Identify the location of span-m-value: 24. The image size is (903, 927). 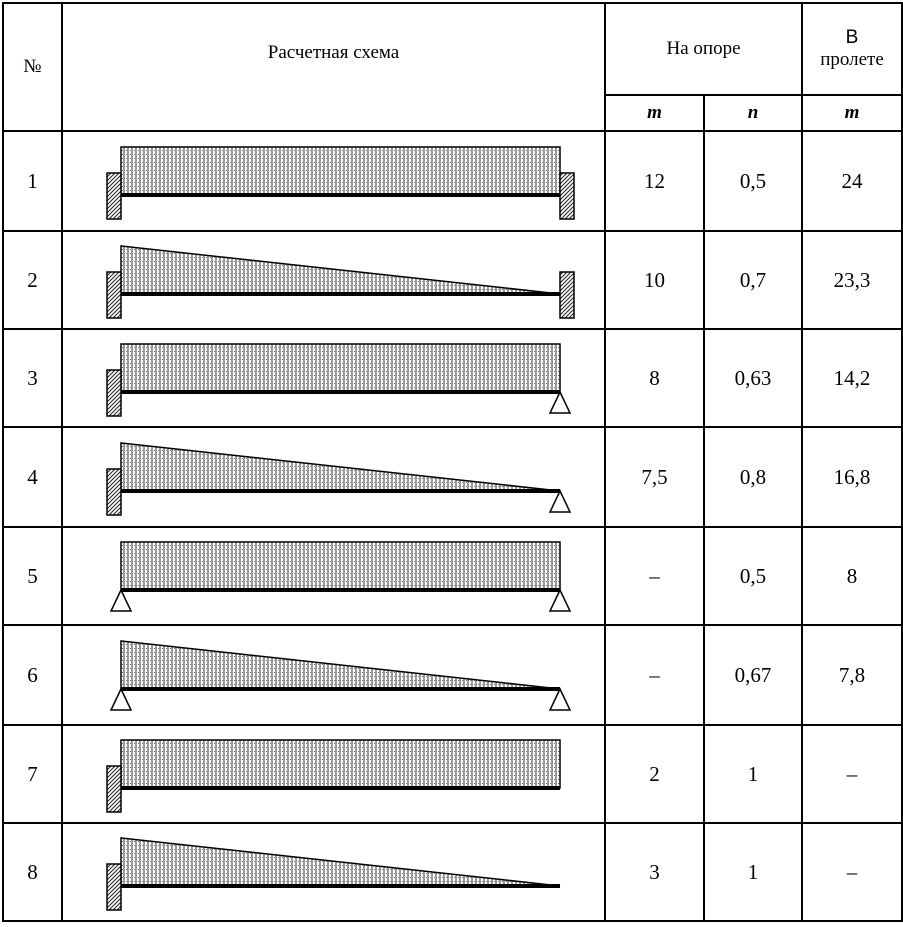
(852, 181).